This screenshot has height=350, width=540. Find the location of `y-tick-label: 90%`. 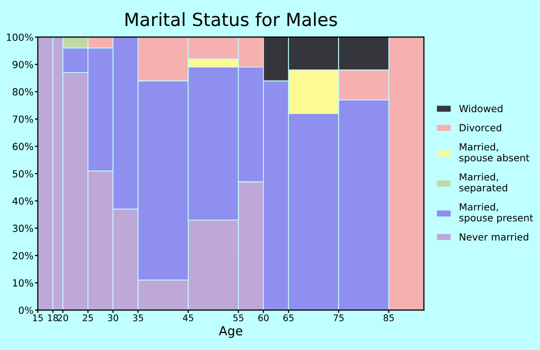

y-tick-label: 90% is located at coordinates (23, 64).